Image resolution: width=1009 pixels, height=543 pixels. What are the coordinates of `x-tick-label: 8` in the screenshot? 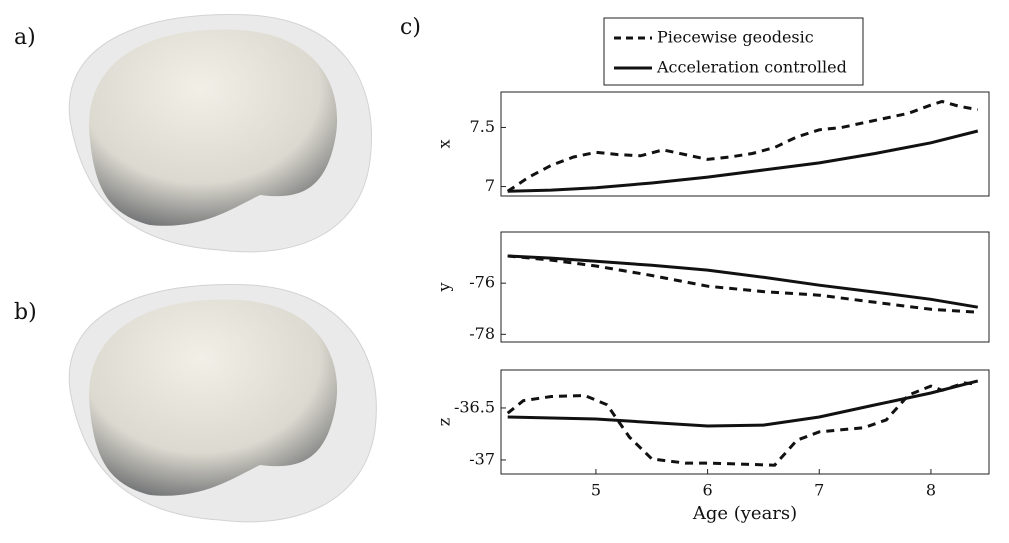 It's located at (931, 490).